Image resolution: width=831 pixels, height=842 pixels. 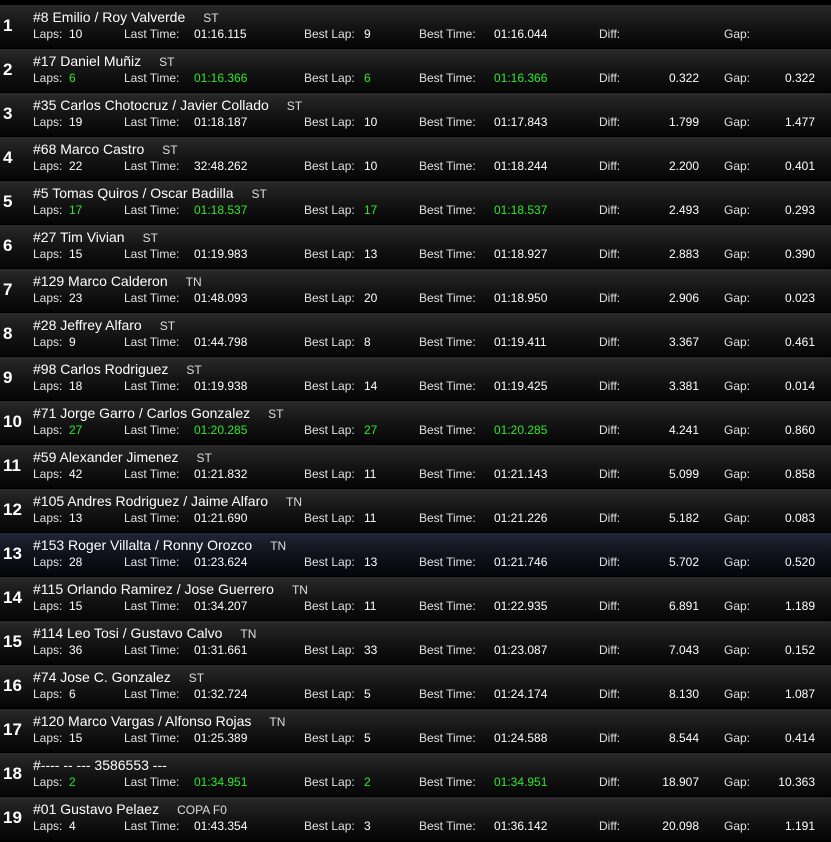 I want to click on position: 10, so click(x=12, y=421).